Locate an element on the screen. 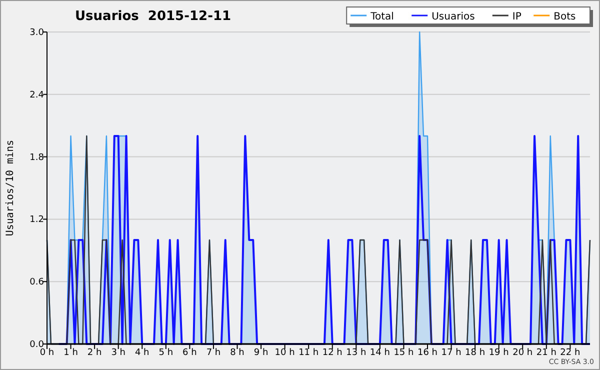 The height and width of the screenshot is (370, 600). x-tick-label: 21 h is located at coordinates (546, 353).